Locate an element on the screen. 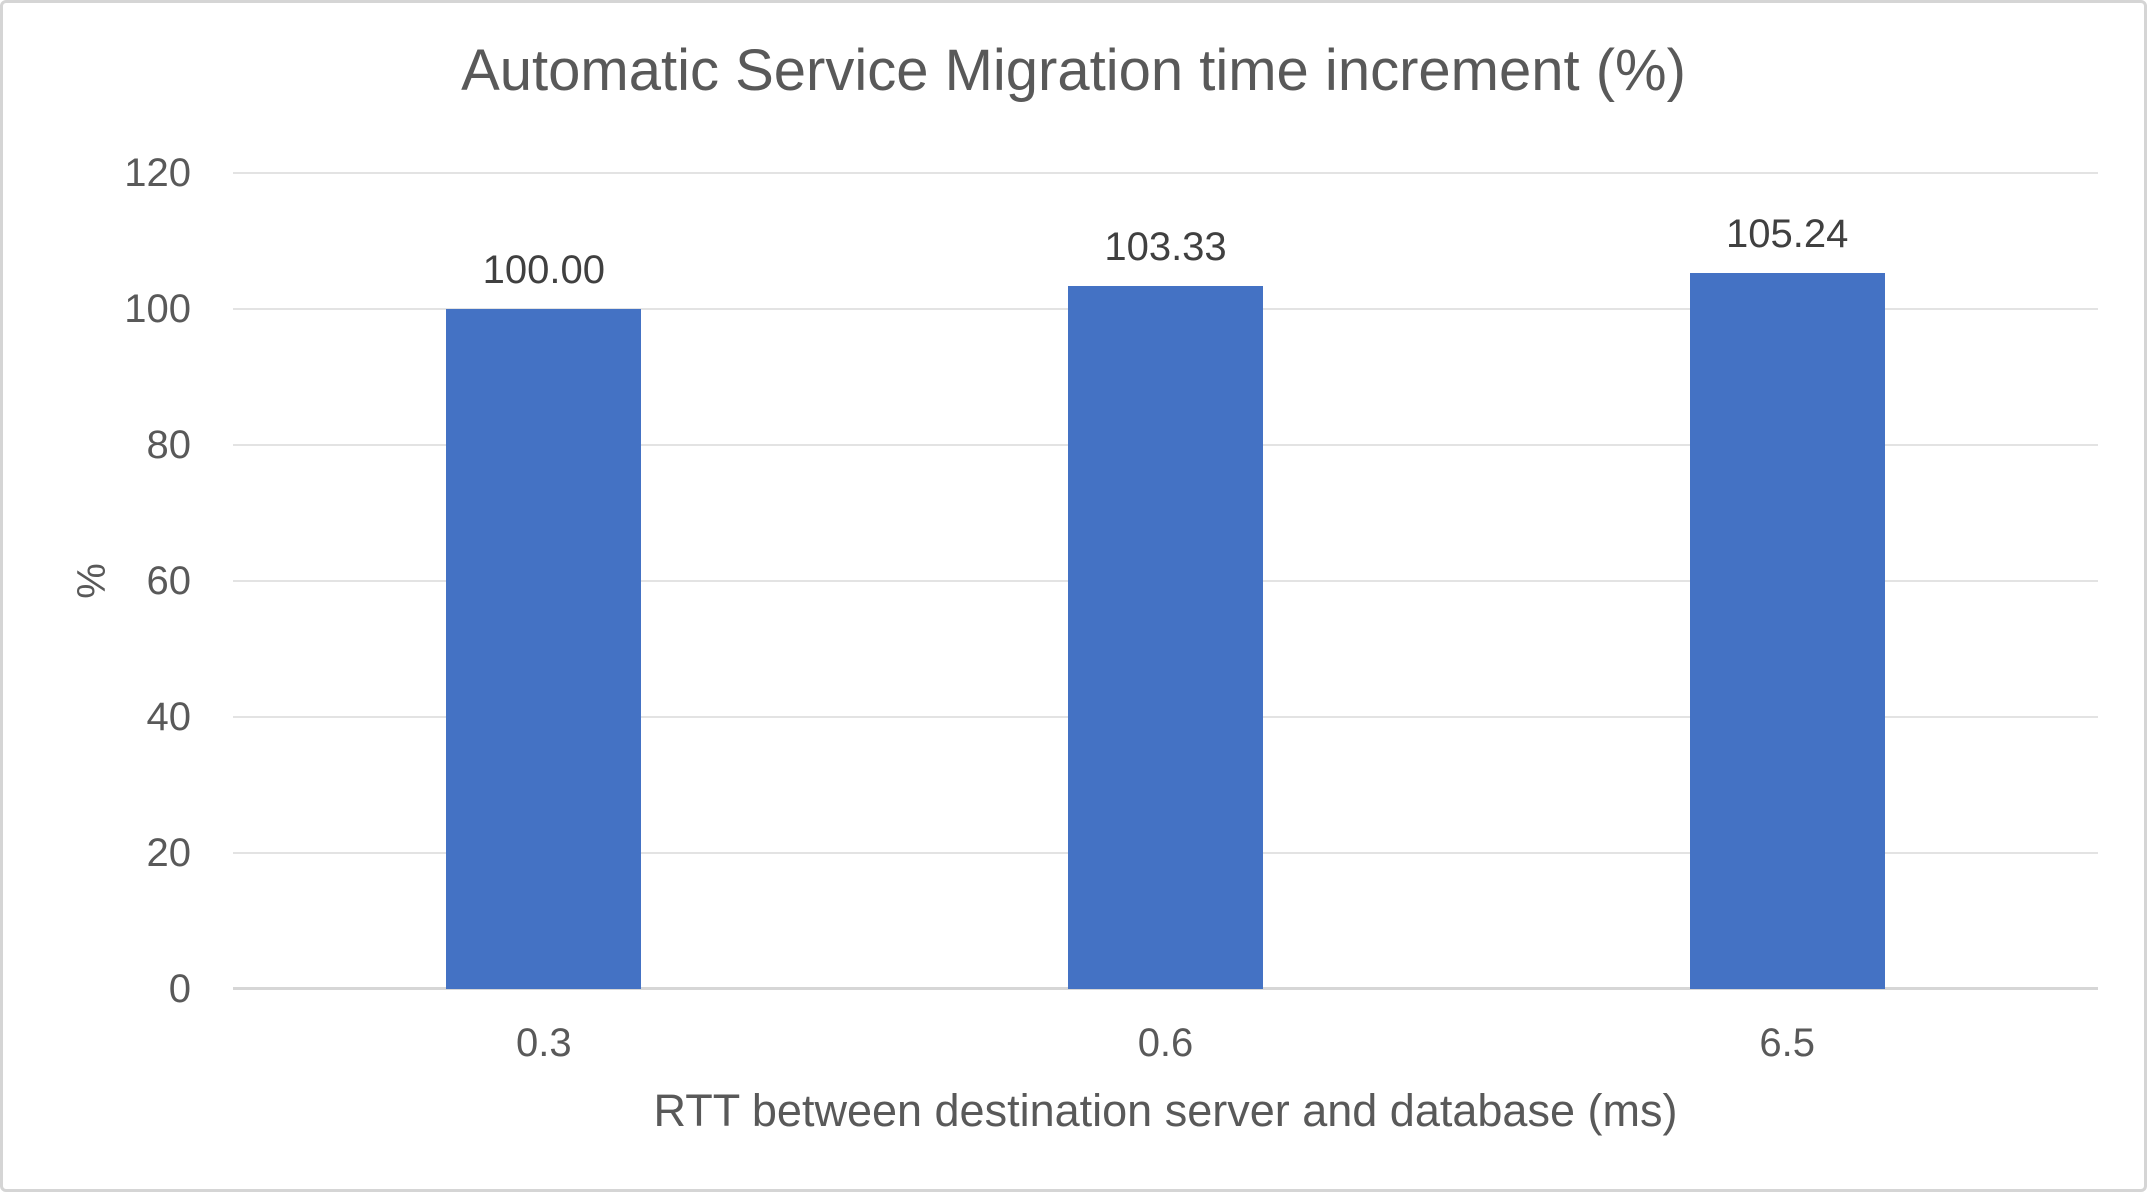  y-tick-label: 60 is located at coordinates (169, 581).